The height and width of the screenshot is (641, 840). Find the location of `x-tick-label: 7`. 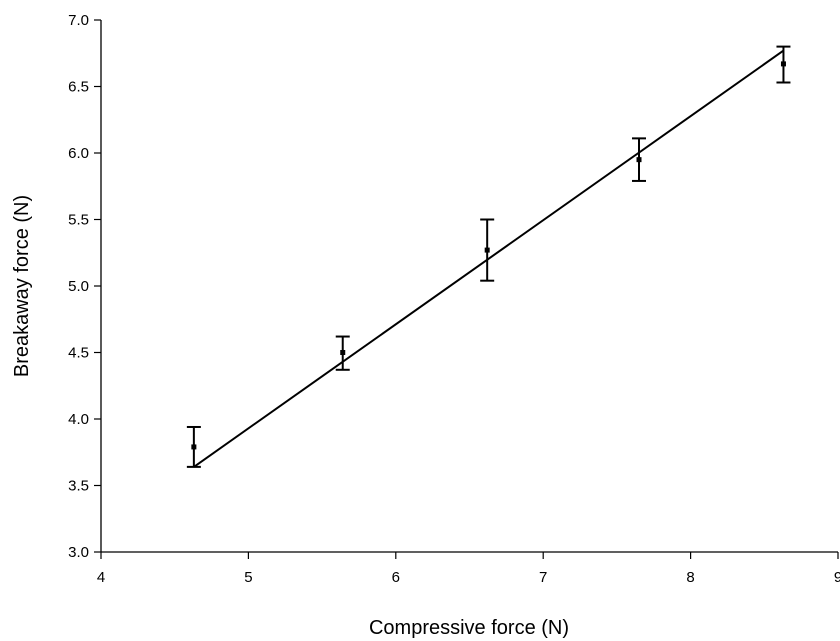

x-tick-label: 7 is located at coordinates (543, 577).